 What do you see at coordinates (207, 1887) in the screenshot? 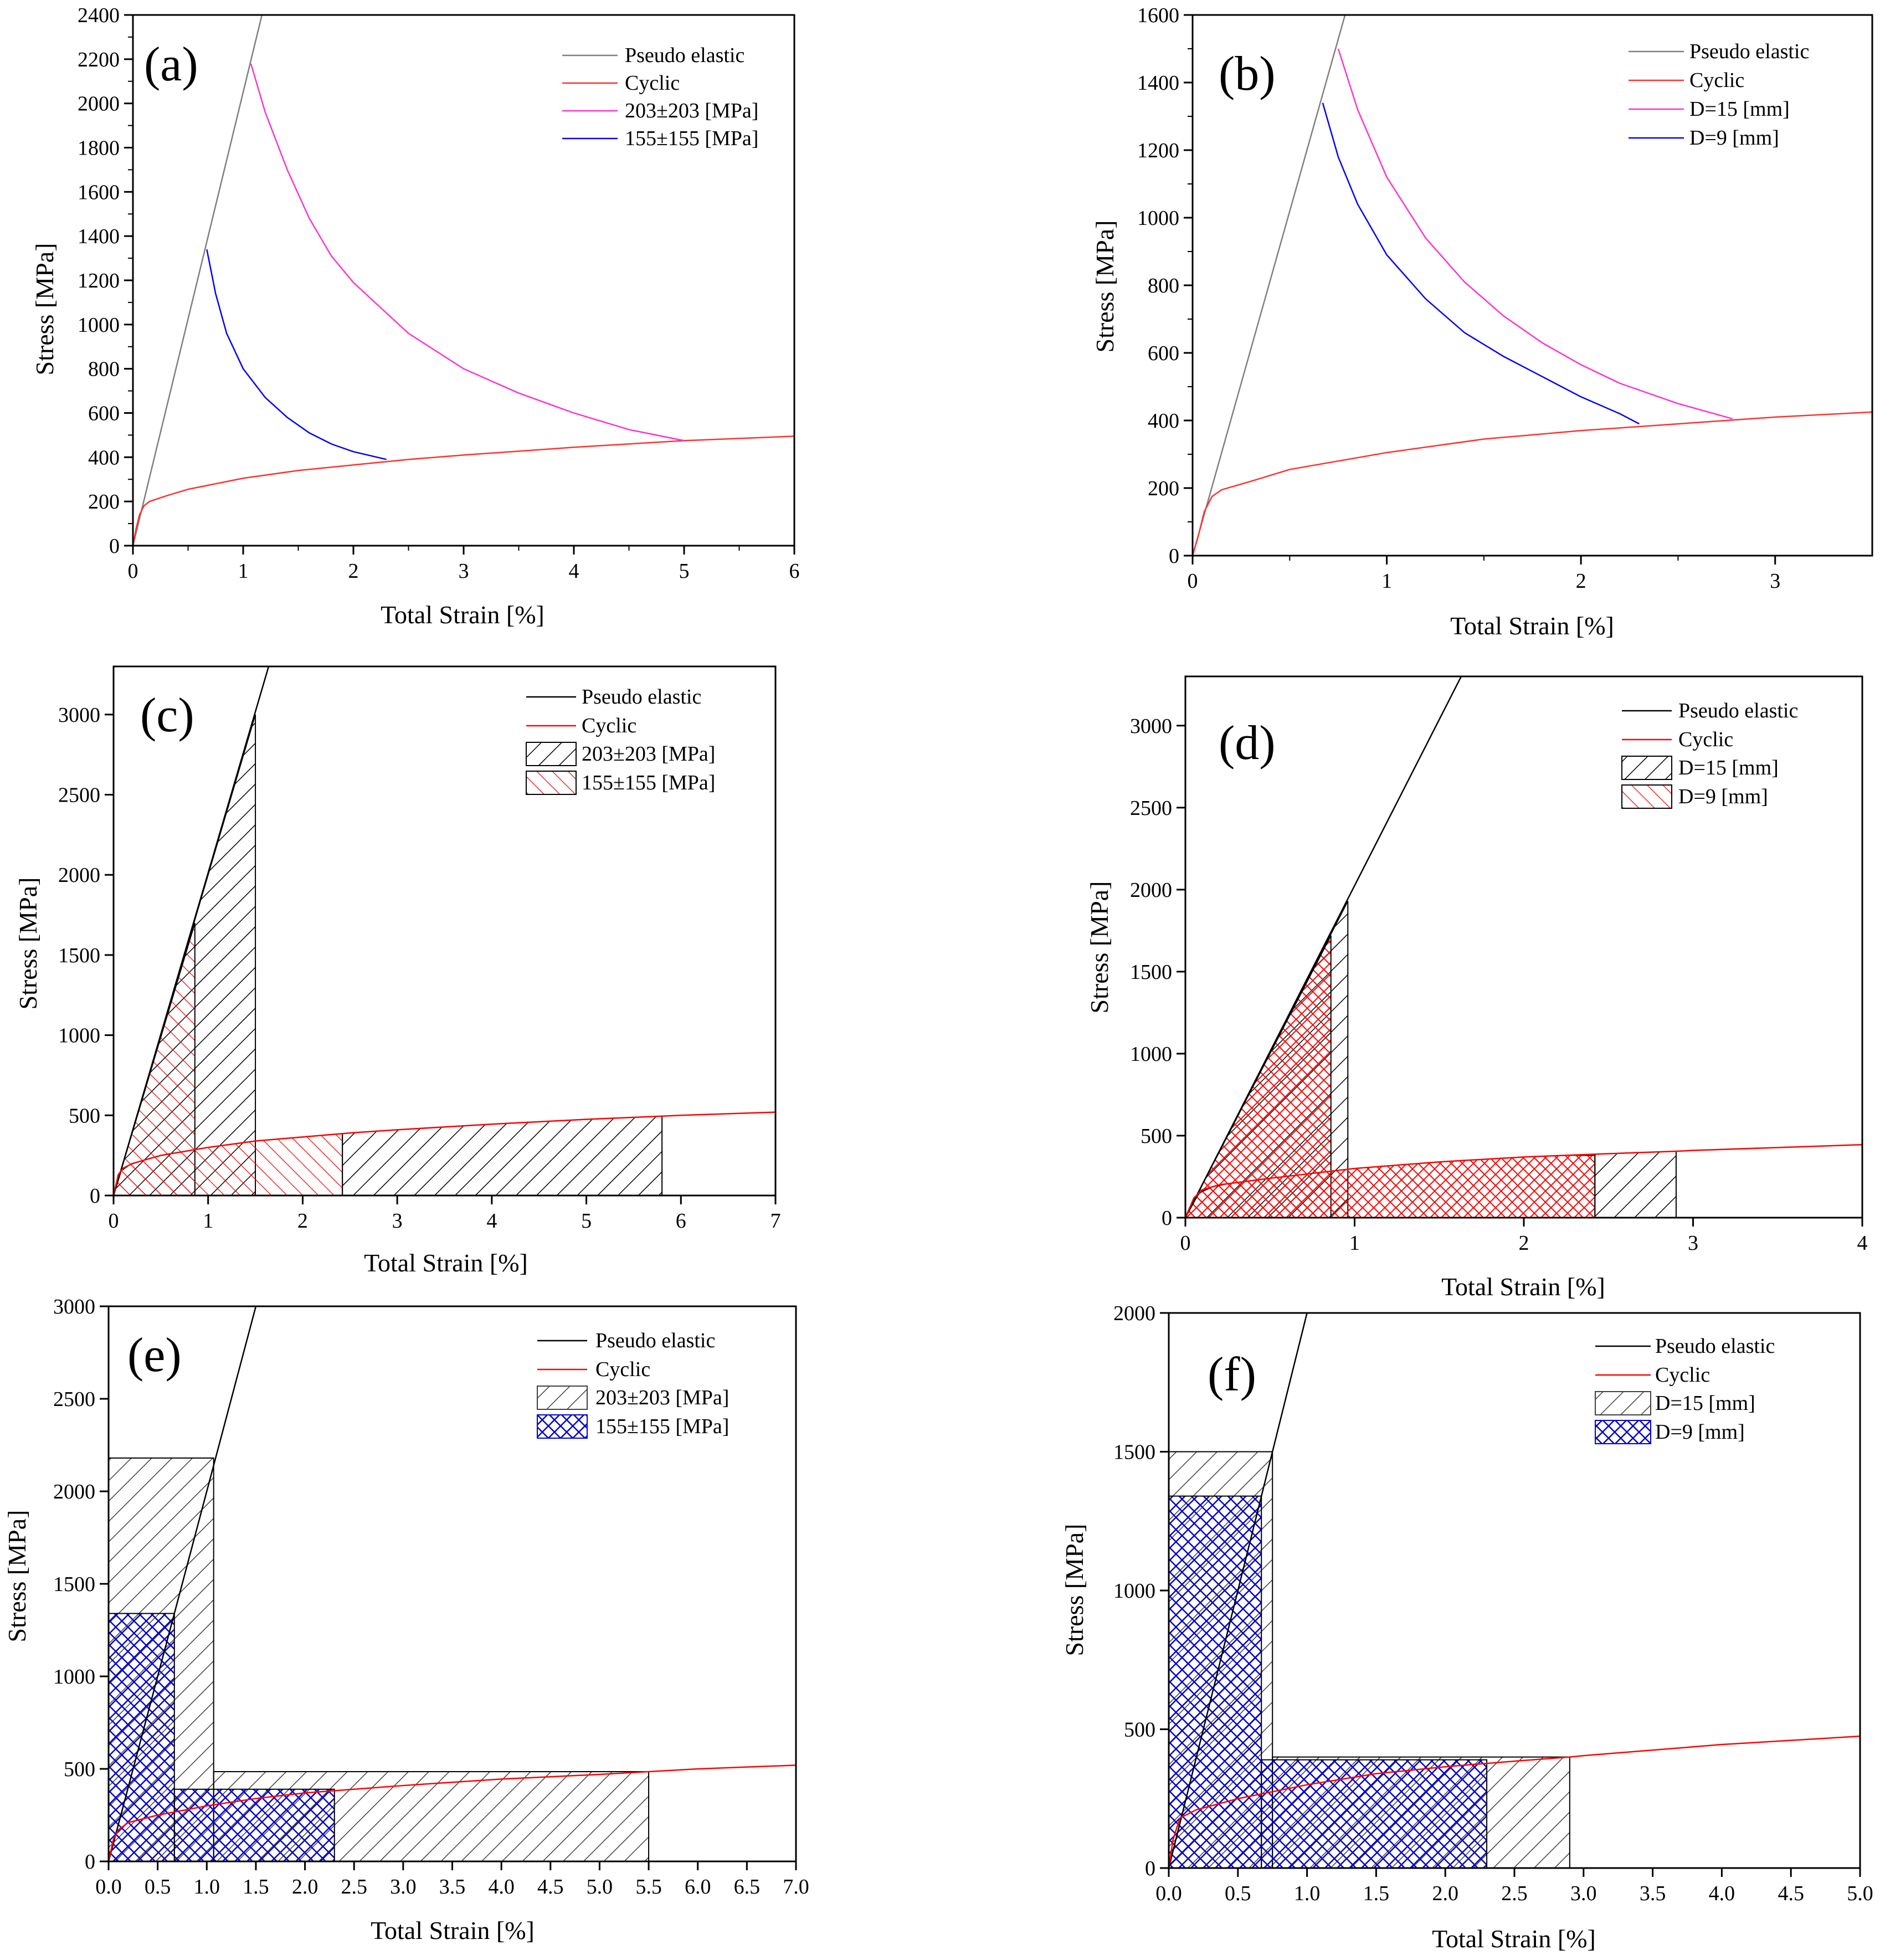
I see `x-tick-label-e-2: 1.0` at bounding box center [207, 1887].